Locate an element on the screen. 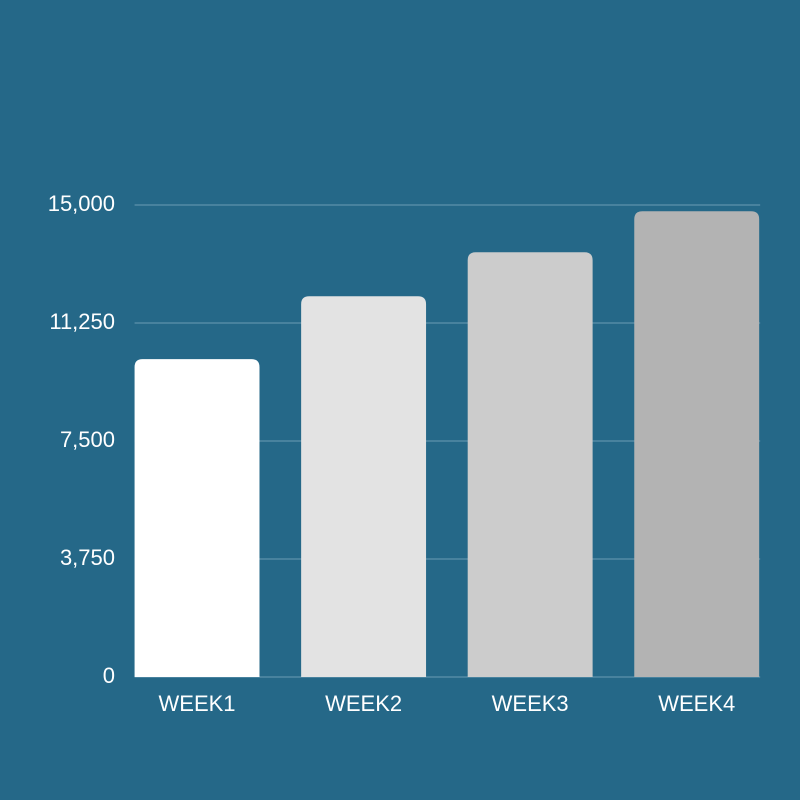 The width and height of the screenshot is (800, 800). x-tick-label: WEEK1 is located at coordinates (197, 703).